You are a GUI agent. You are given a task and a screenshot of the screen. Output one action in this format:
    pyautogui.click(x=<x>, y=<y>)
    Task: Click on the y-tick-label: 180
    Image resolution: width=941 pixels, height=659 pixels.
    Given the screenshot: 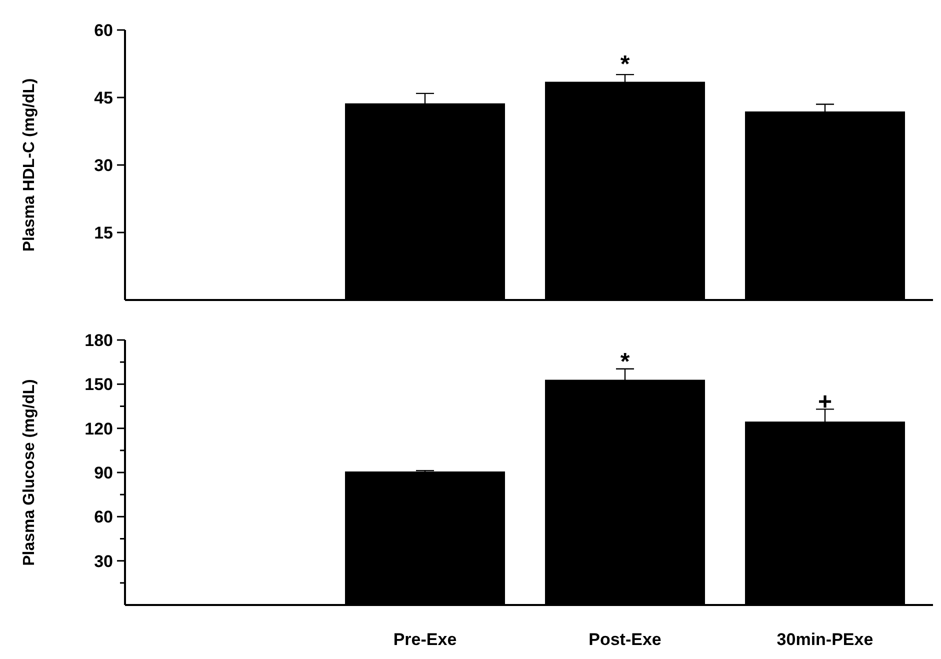 What is the action you would take?
    pyautogui.click(x=98, y=340)
    